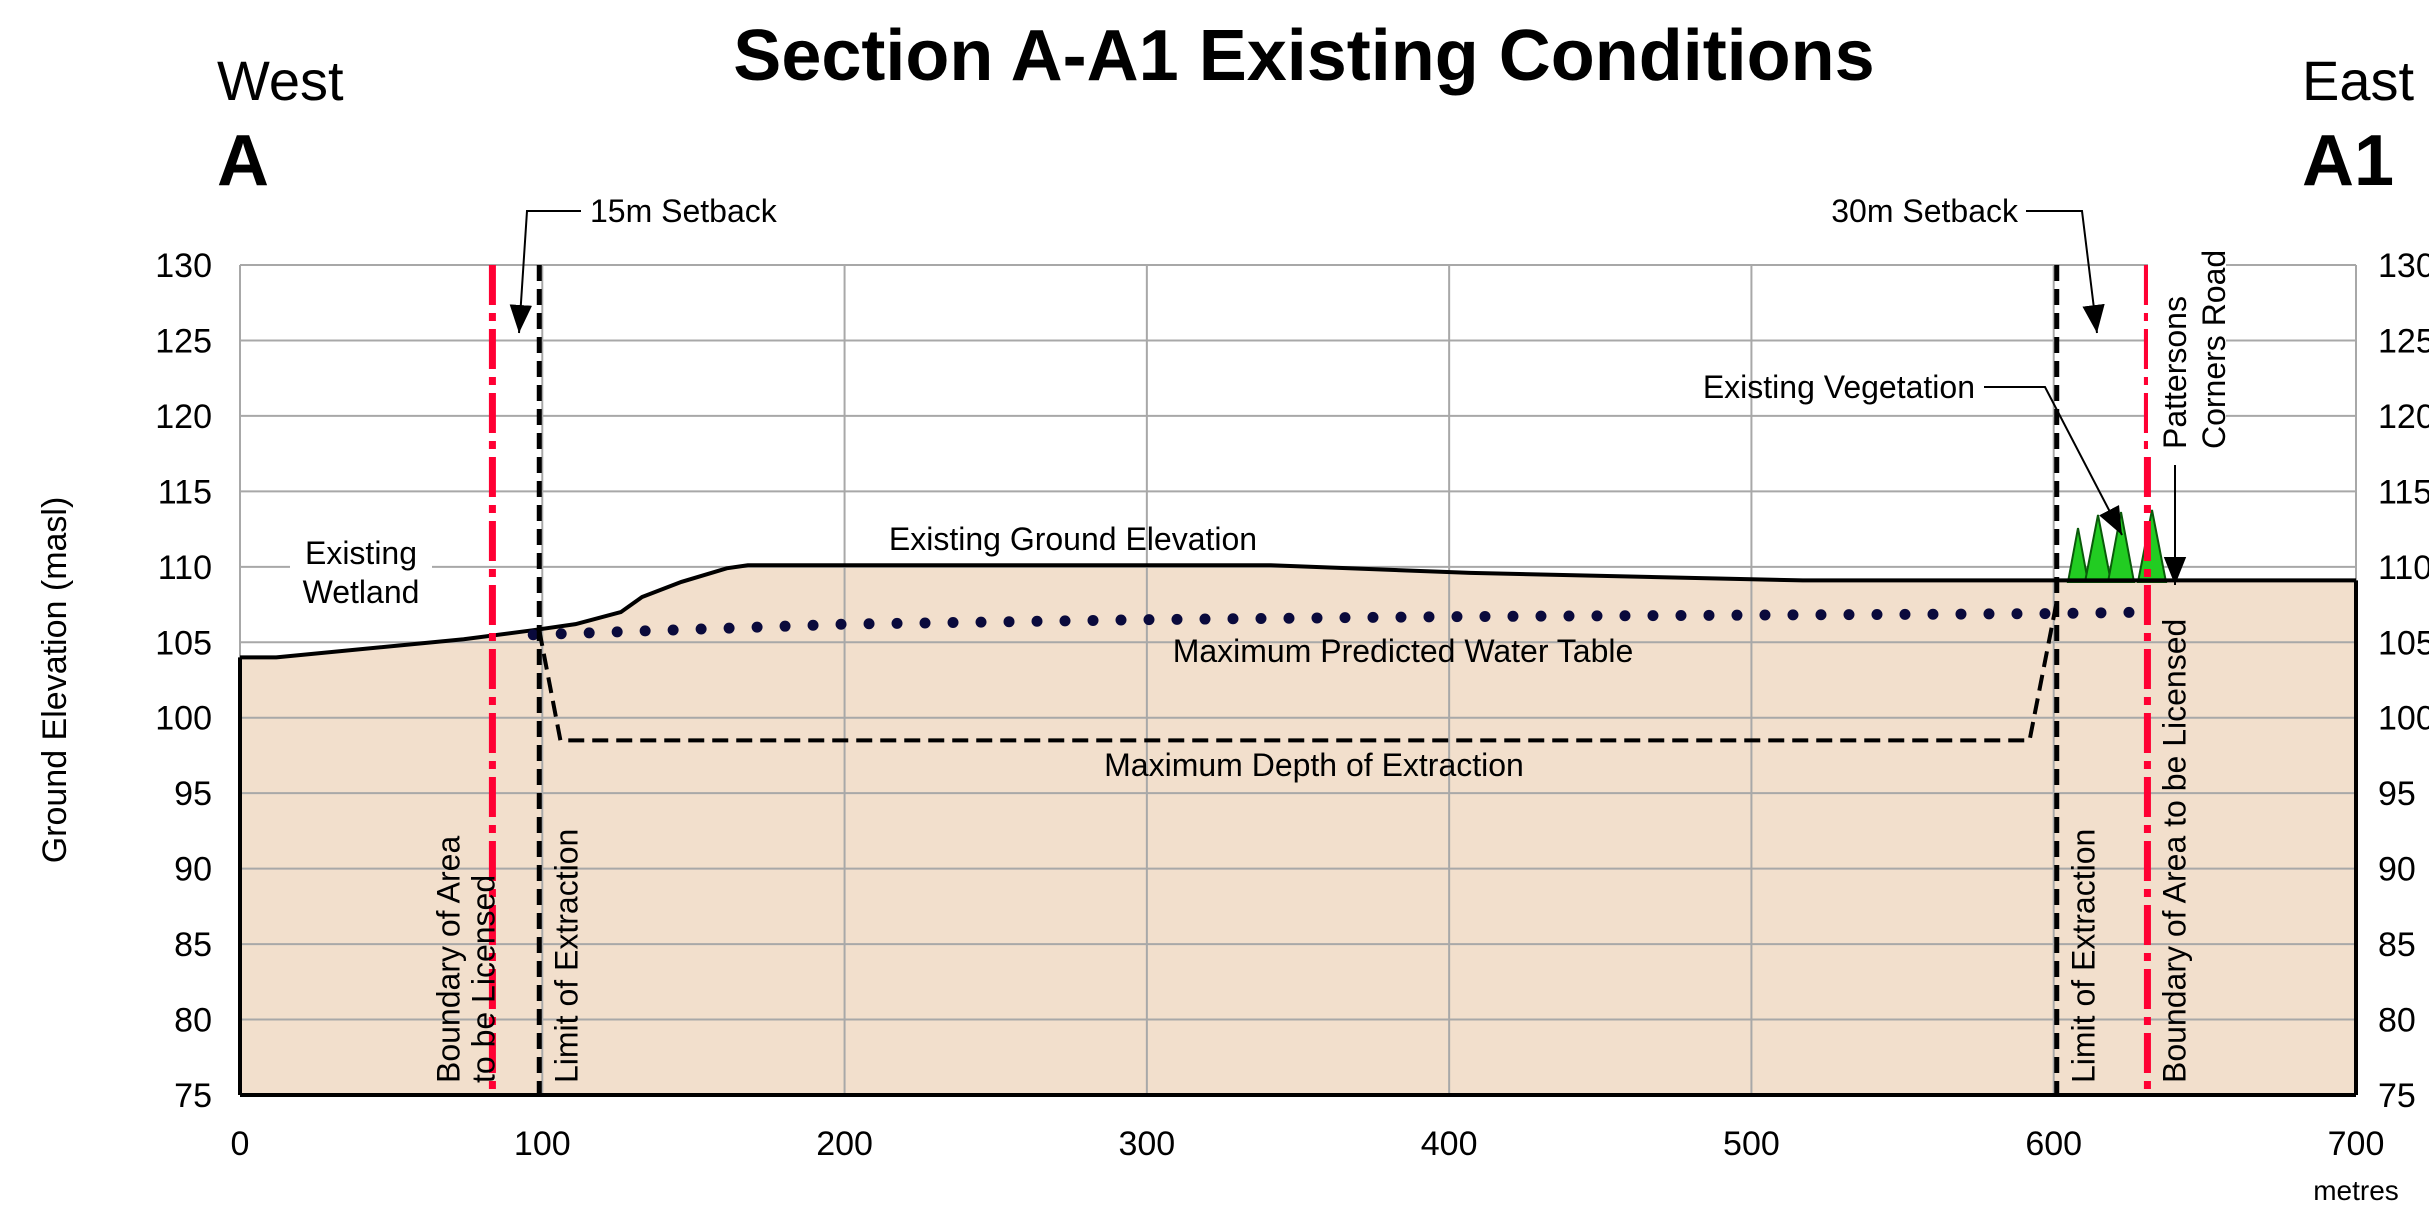 Image resolution: width=2429 pixels, height=1213 pixels. I want to click on y-tick-label: 125, so click(183, 341).